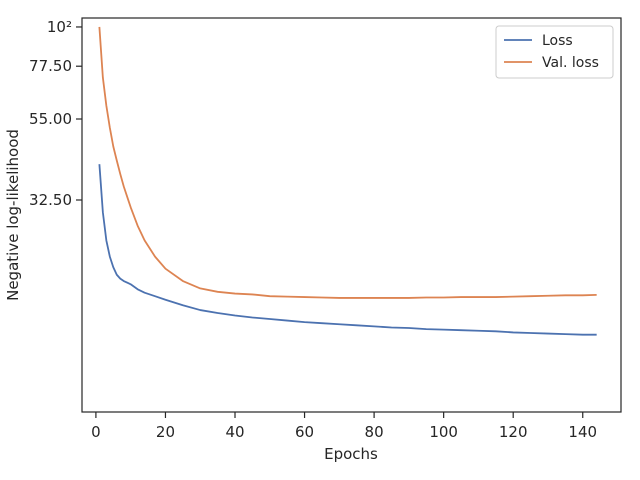 The width and height of the screenshot is (640, 480). What do you see at coordinates (50, 200) in the screenshot?
I see `y-tick-label: 32.50` at bounding box center [50, 200].